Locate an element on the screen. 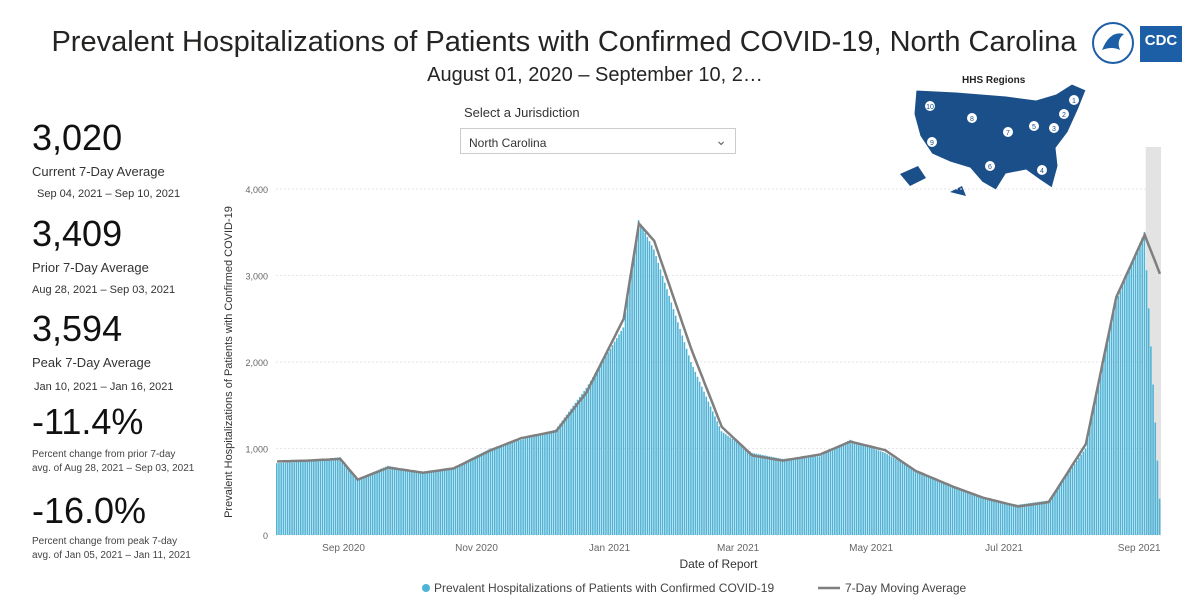  jurisdiction-select: North Carolina ⌄ is located at coordinates (598, 141).